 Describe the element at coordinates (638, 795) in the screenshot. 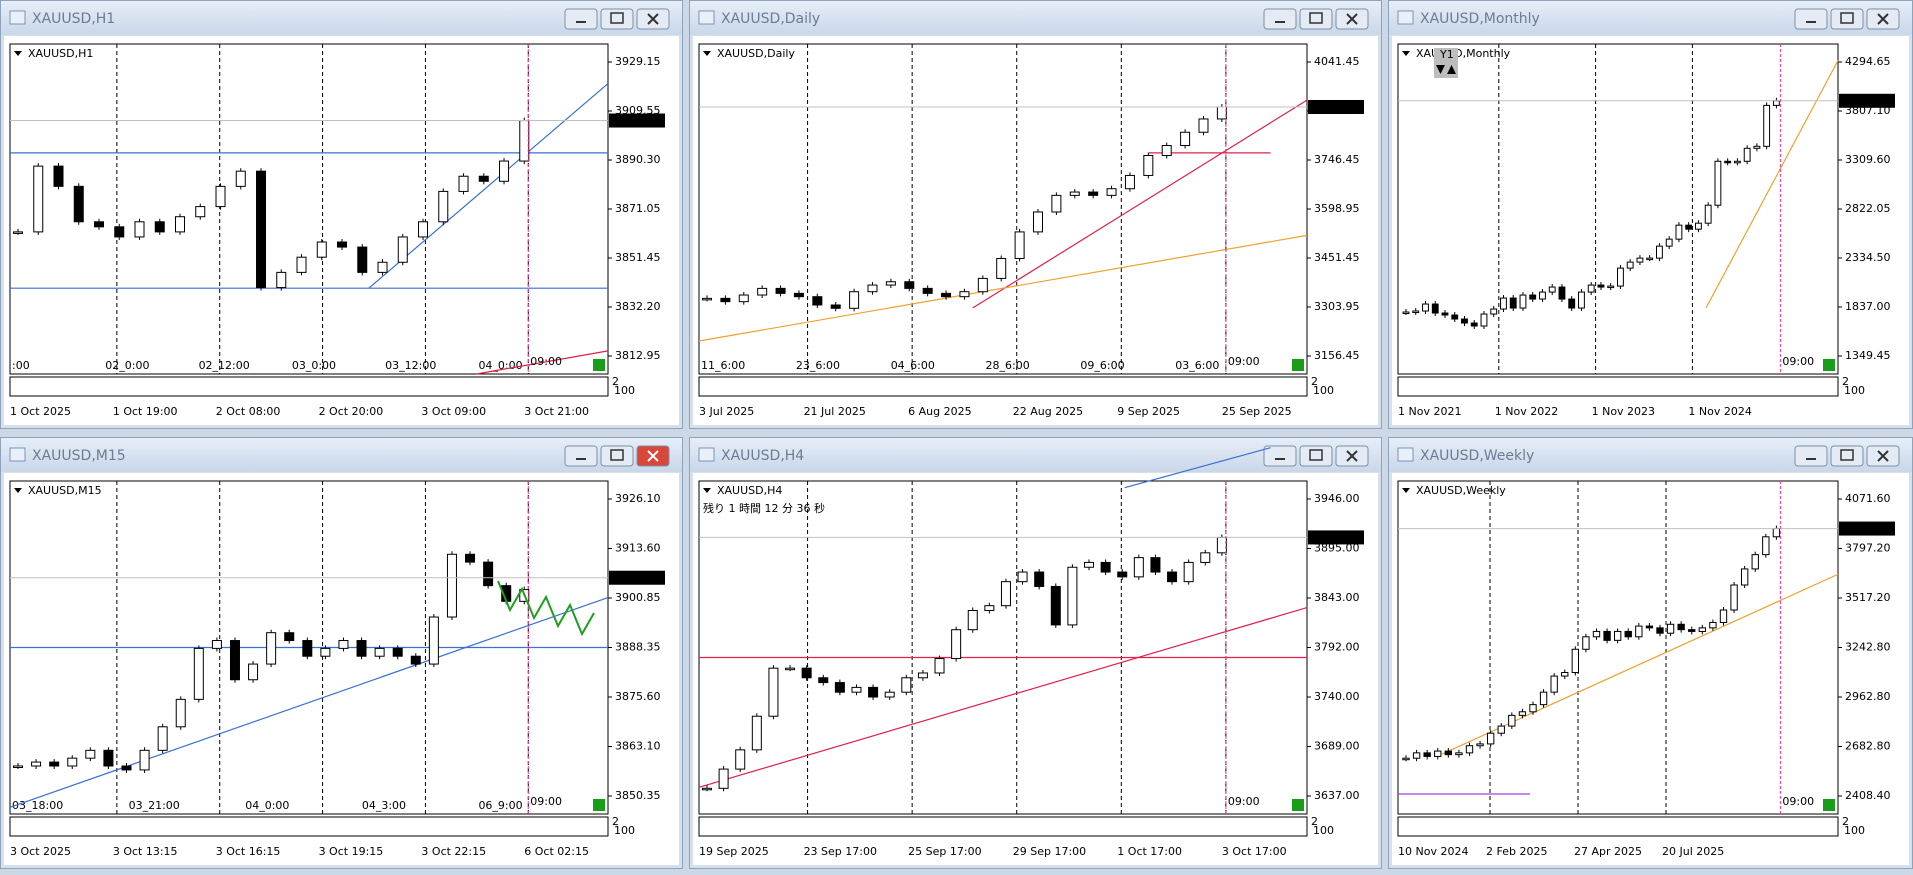

I see `price-tick-label: 3850.35` at that location.